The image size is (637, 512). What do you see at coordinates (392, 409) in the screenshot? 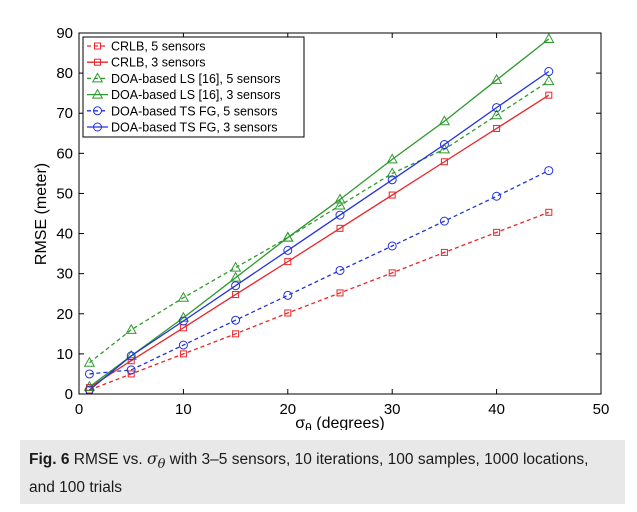
I see `x-tick-label: 30` at bounding box center [392, 409].